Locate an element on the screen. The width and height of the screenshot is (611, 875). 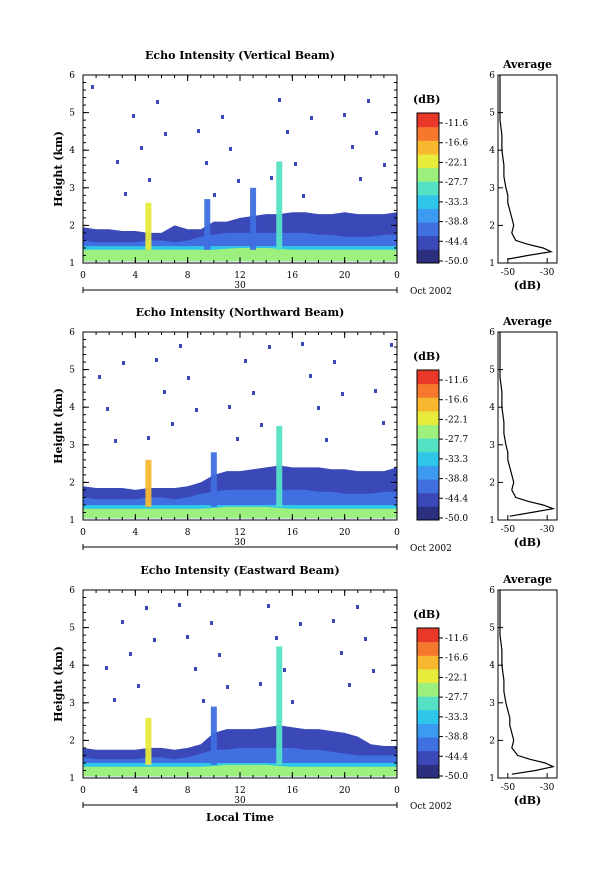
colorbar-tick-label: -50.0 is located at coordinates (456, 519).